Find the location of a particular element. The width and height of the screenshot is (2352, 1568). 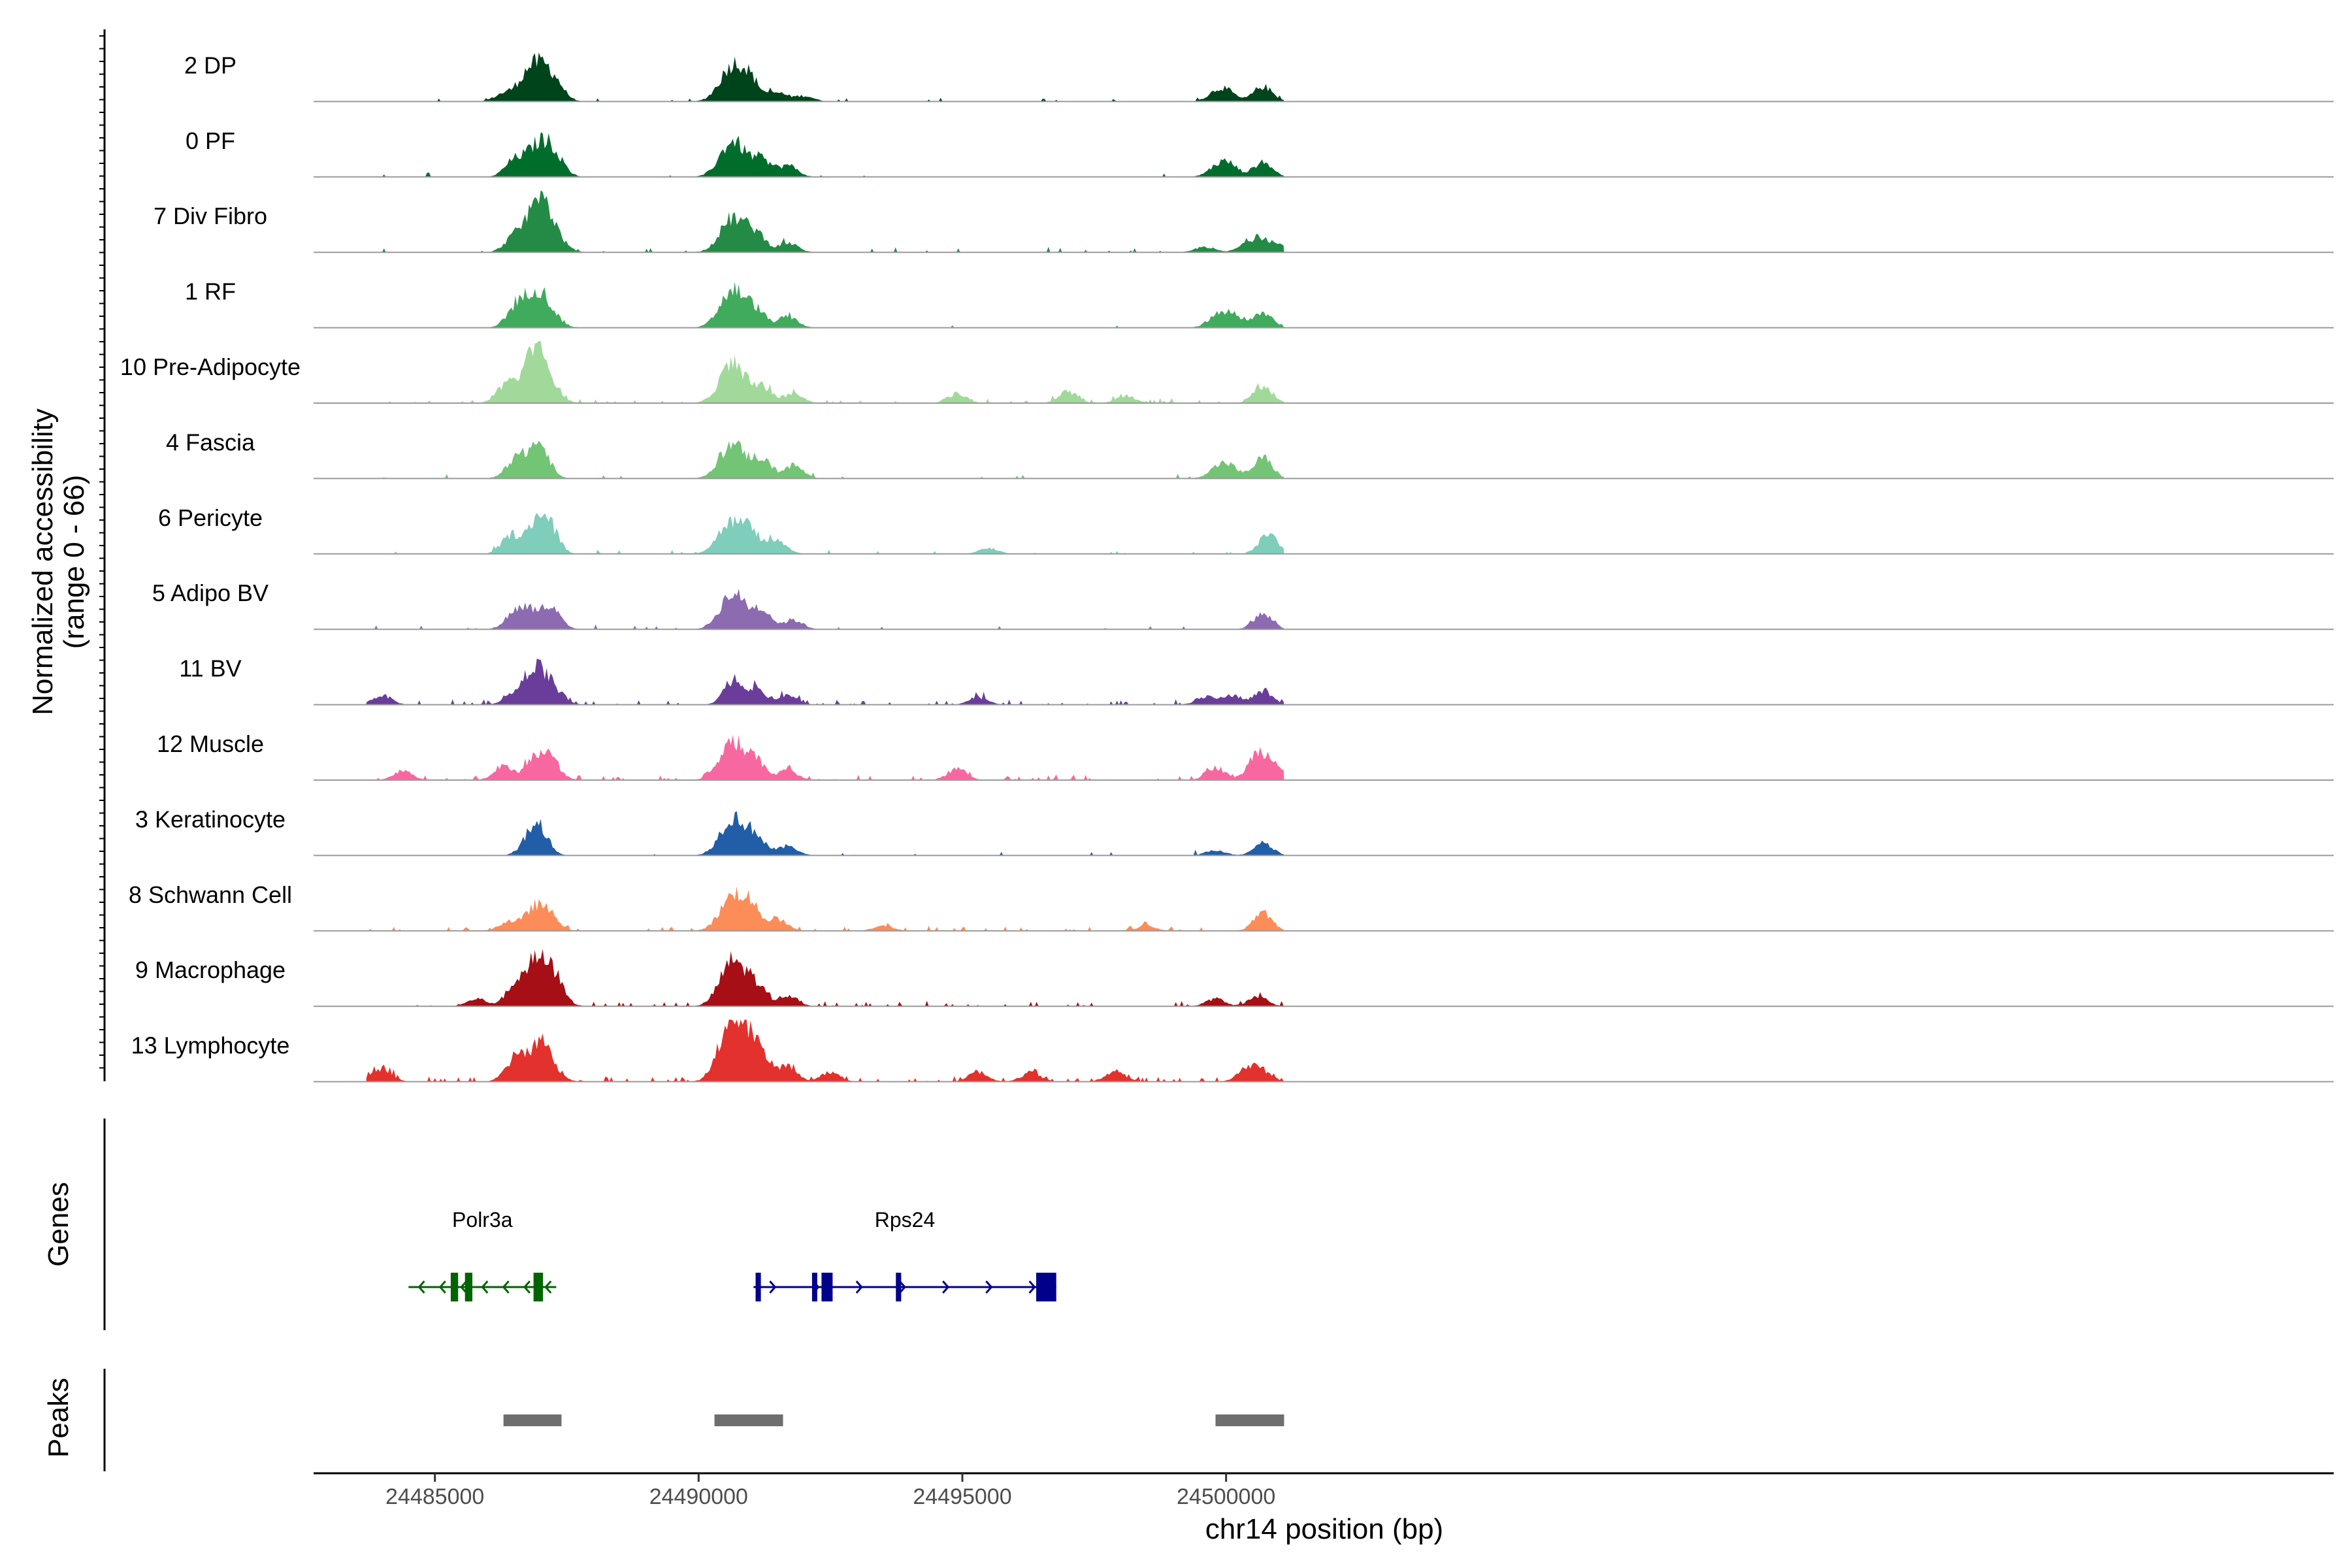

track-1-rf: 1 RF is located at coordinates (1259, 303).